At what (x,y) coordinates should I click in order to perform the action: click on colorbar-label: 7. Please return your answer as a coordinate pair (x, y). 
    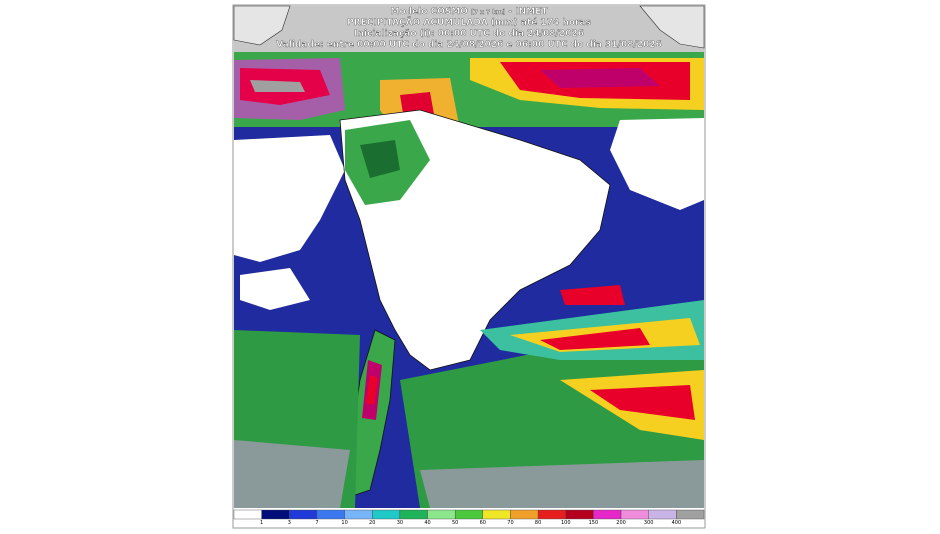
    Looking at the image, I should click on (316, 523).